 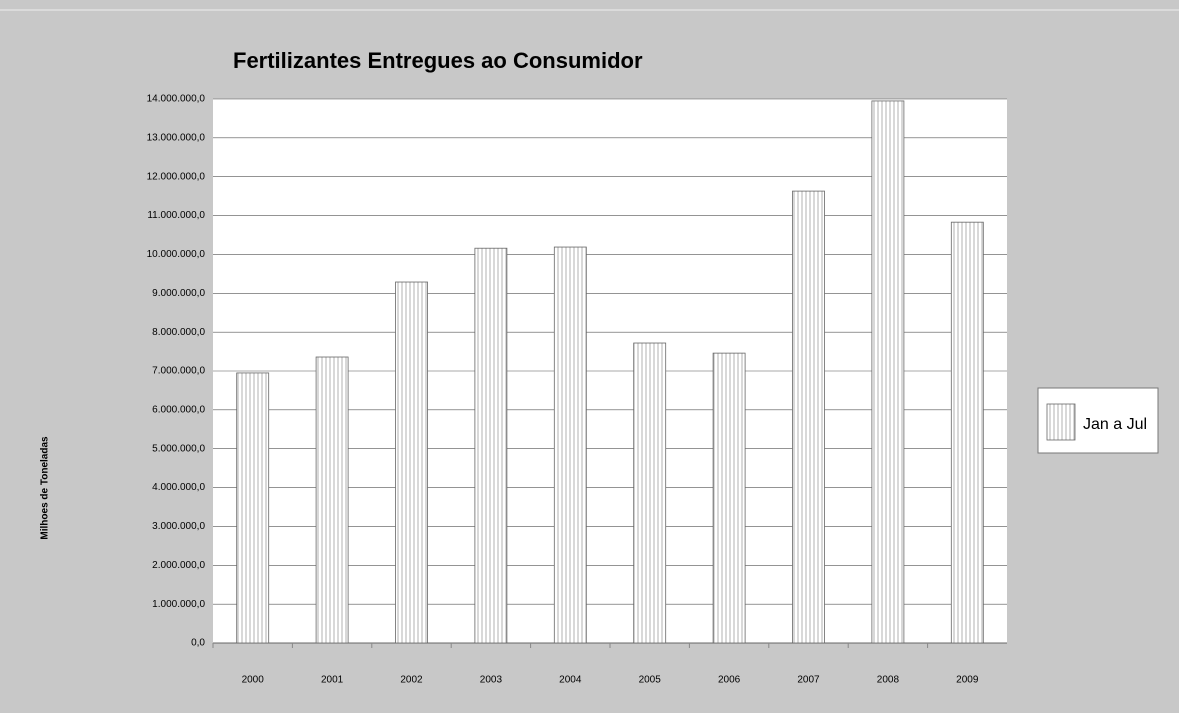 What do you see at coordinates (178, 526) in the screenshot?
I see `y-tick-label: 3.000.000,0` at bounding box center [178, 526].